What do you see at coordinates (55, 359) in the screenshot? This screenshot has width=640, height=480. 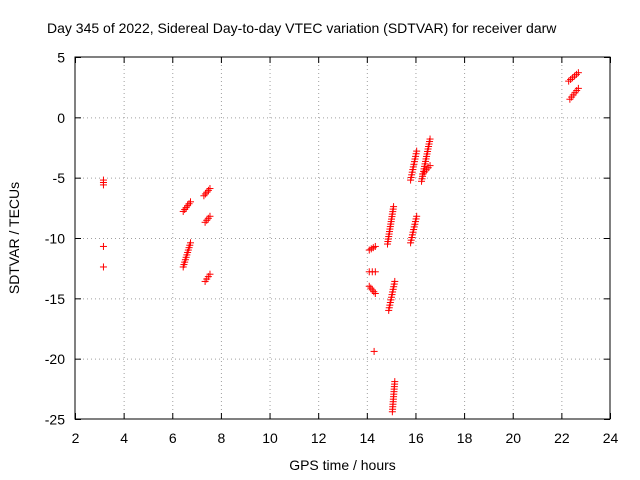 I see `y-tick-label: -20` at bounding box center [55, 359].